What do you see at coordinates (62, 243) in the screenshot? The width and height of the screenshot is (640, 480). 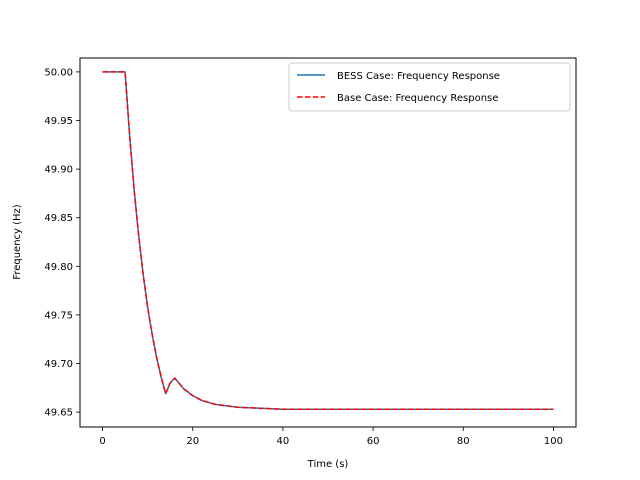 I see `y-axis-ticks: 49.65 49.70 49.75 49.80 49.85 49.90 49.95 50.00` at bounding box center [62, 243].